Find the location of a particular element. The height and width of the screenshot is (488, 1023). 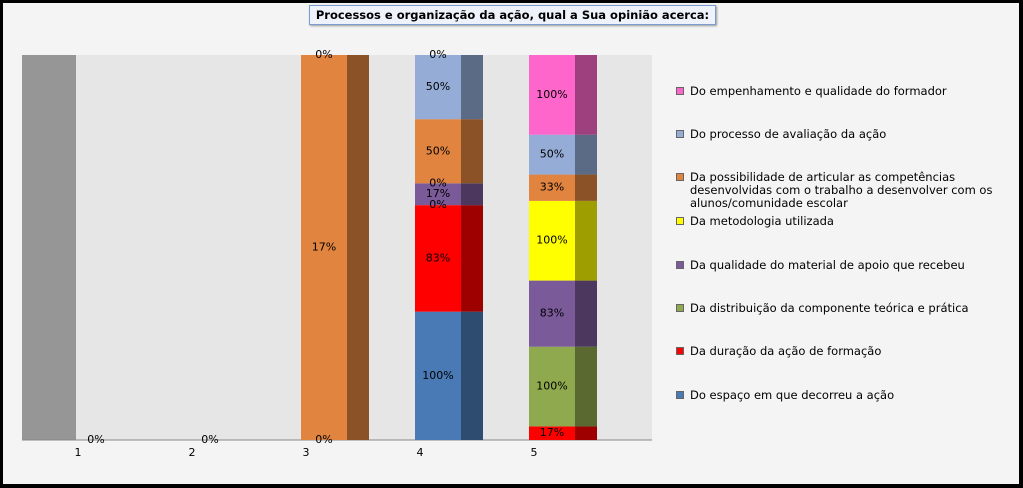

legend-entry: Da metodologia utilizada is located at coordinates (844, 221).